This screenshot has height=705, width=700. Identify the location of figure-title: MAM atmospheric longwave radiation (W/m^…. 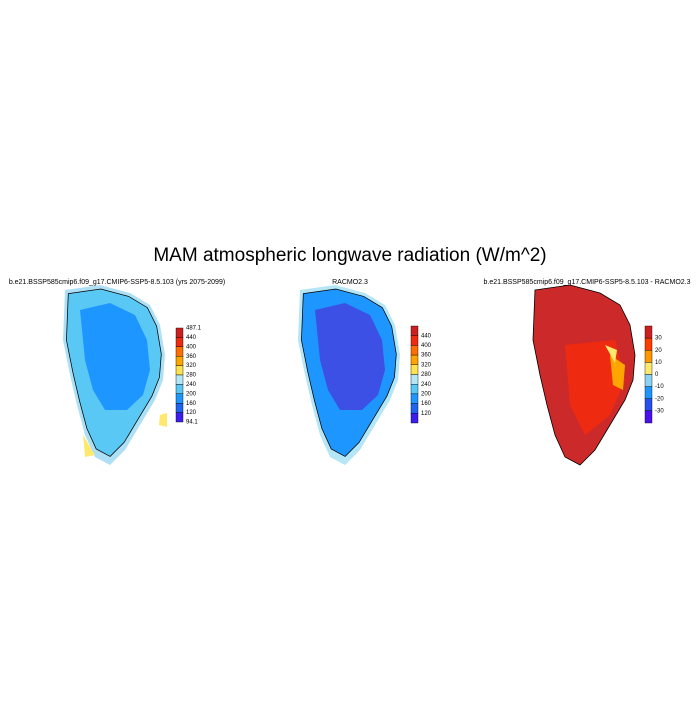
(349, 255).